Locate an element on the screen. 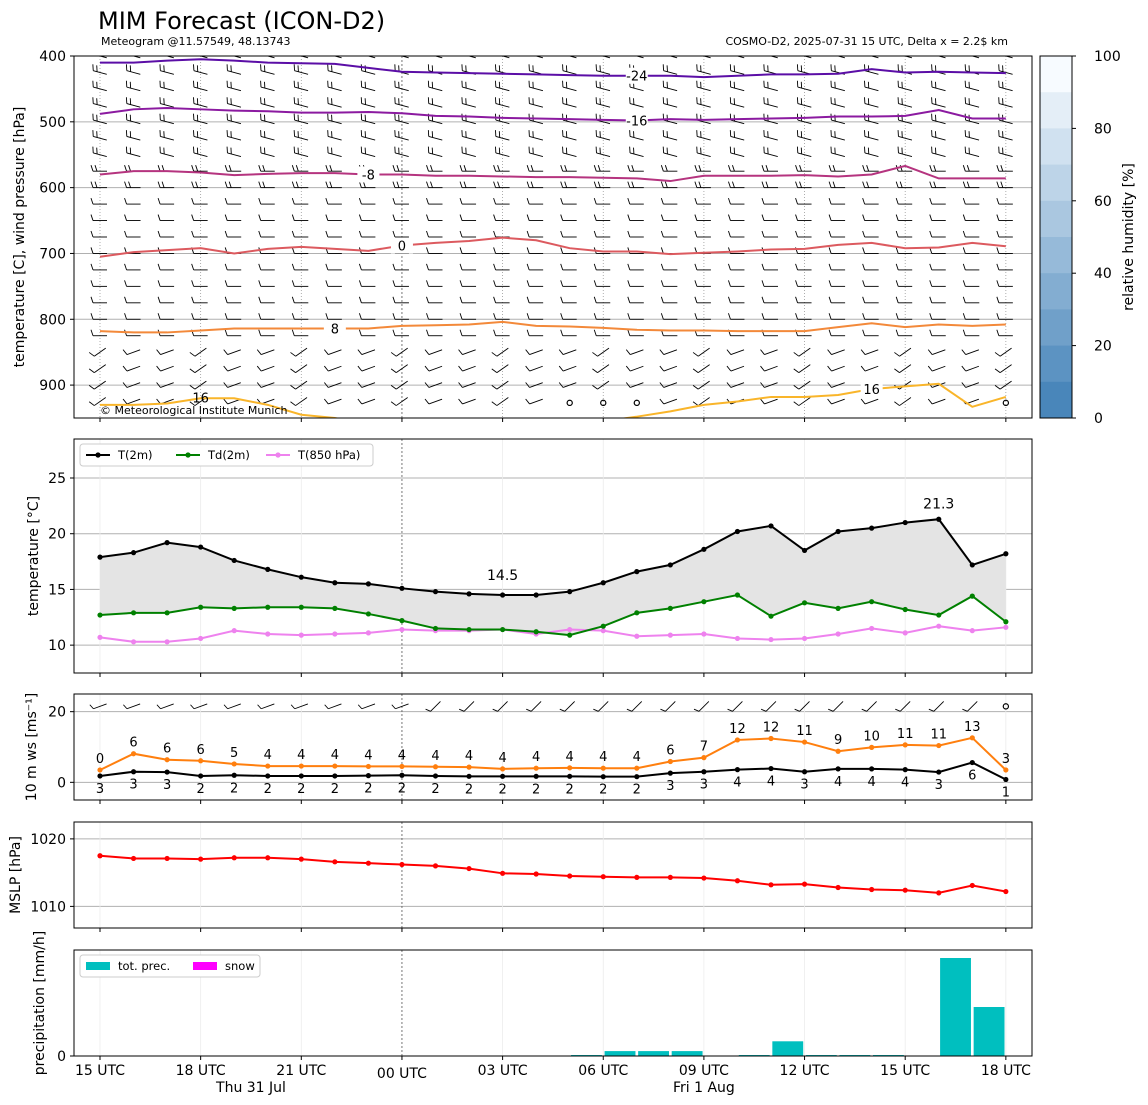 Image resolution: width=1148 pixels, height=1105 pixels. isotherm-label-bg is located at coordinates (871, 389).